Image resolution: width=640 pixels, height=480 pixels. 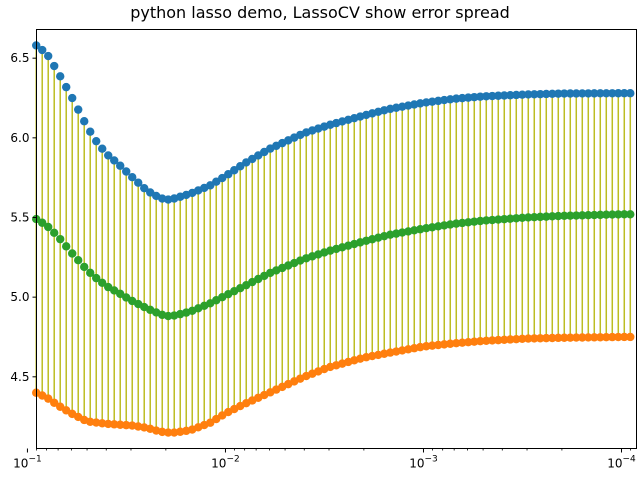 What do you see at coordinates (324, 459) in the screenshot?
I see `x-axis: 10⁻¹ 10⁻² 10⁻³ 10⁻⁴` at bounding box center [324, 459].